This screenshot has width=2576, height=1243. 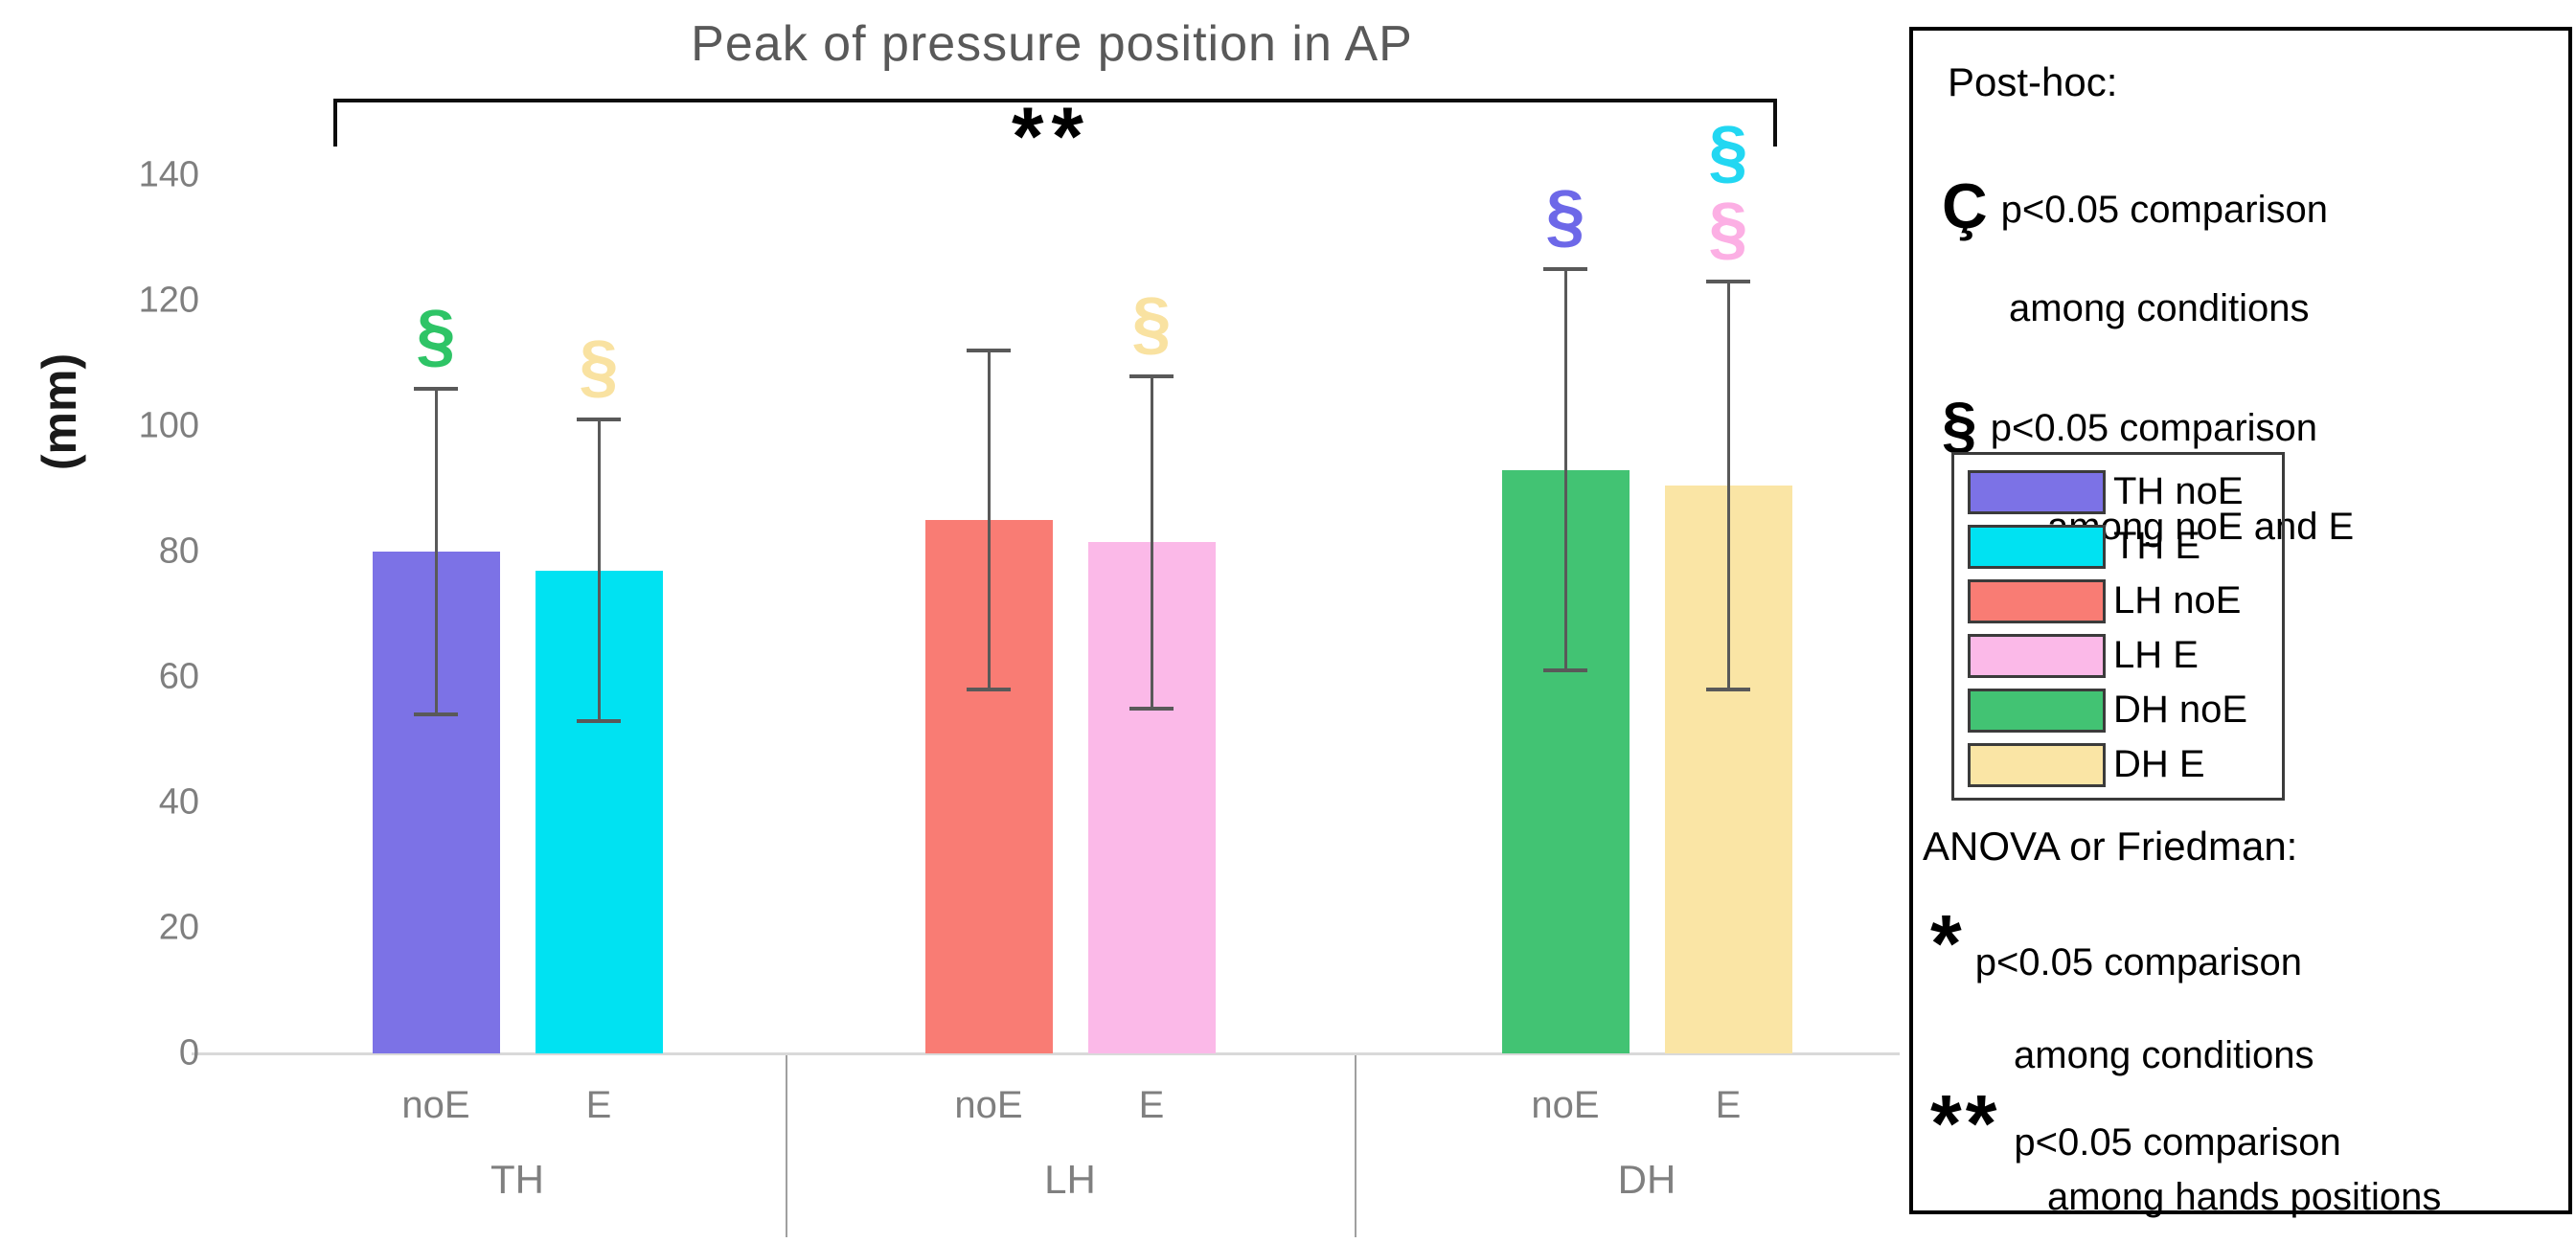 What do you see at coordinates (178, 552) in the screenshot?
I see `y-tick-label: 80` at bounding box center [178, 552].